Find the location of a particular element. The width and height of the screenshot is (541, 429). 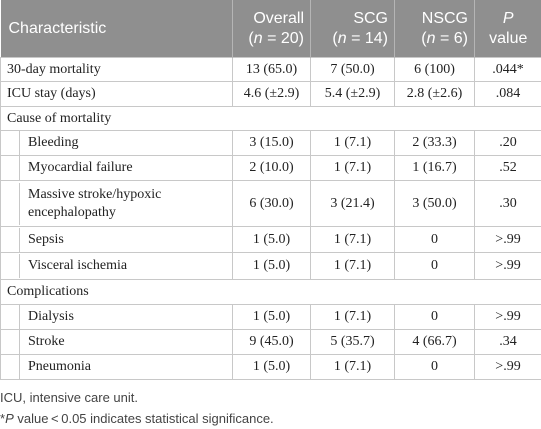

label-text: Bleeding is located at coordinates (125, 143).